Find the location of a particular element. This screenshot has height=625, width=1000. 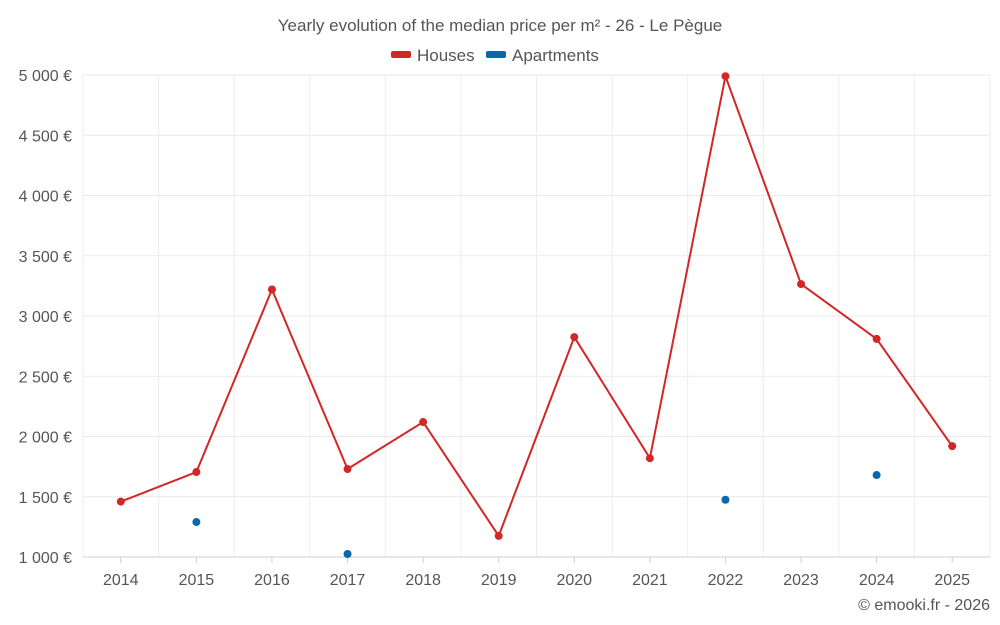

legend-label-apartments: Apartments is located at coordinates (555, 55).